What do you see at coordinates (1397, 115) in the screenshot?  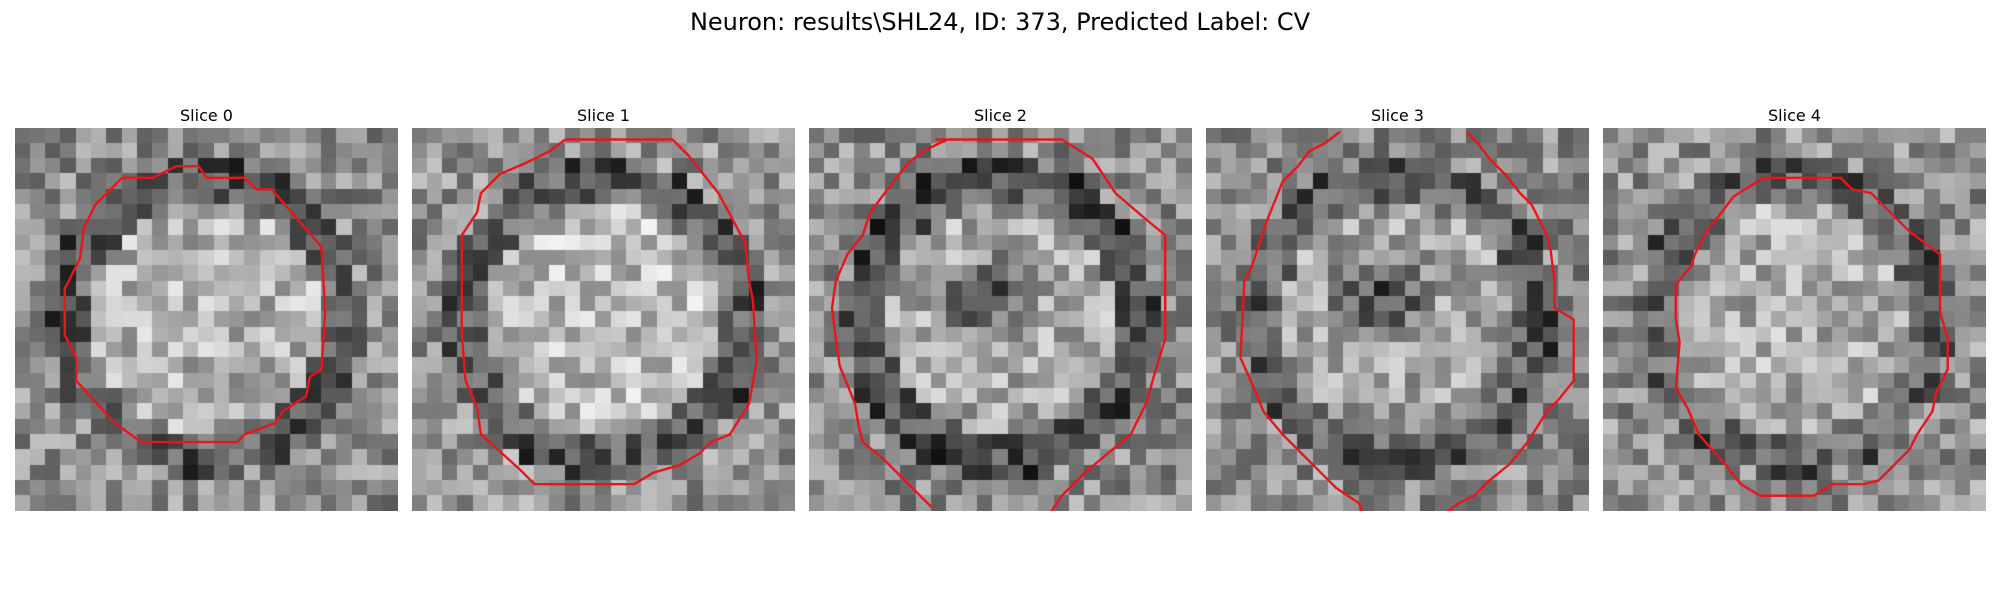 I see `slice-title-3: Slice 3` at bounding box center [1397, 115].